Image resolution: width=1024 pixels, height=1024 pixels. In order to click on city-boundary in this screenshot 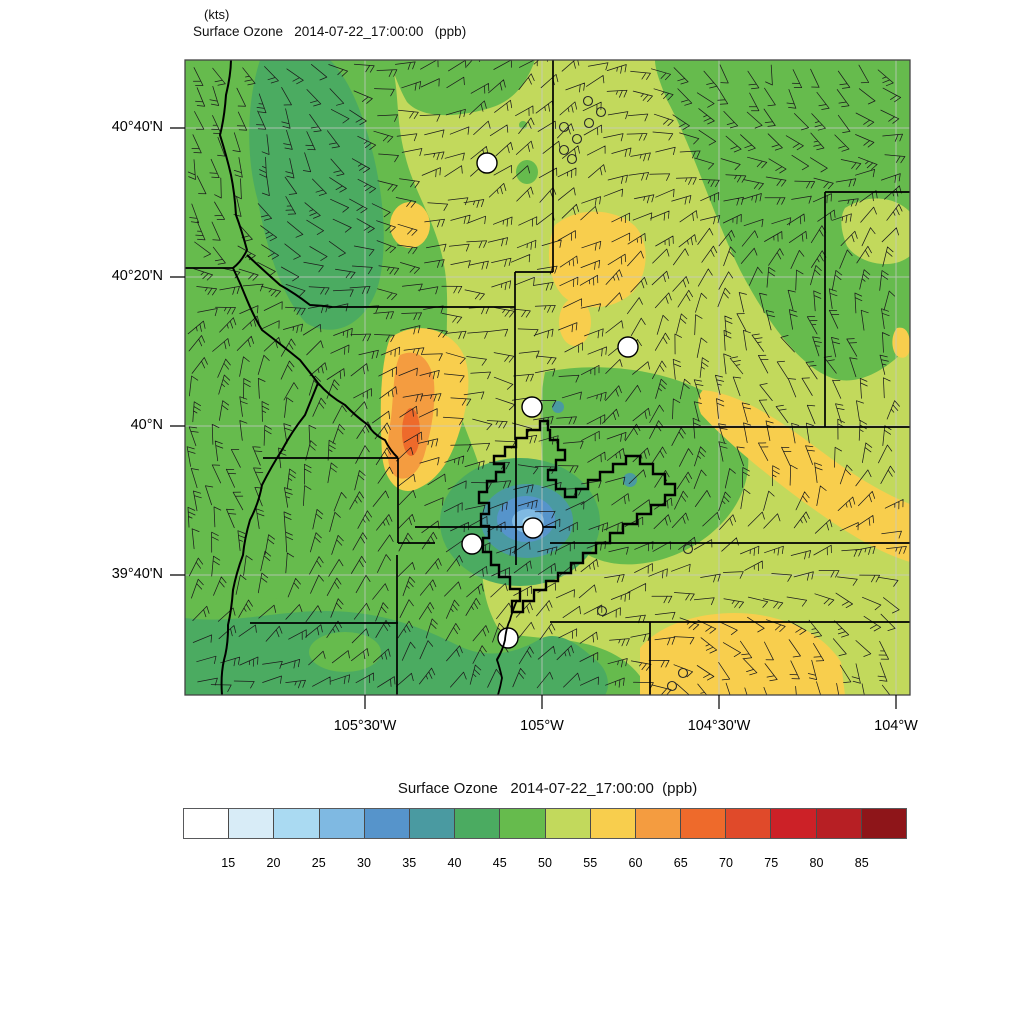, I will do `click(577, 516)`.